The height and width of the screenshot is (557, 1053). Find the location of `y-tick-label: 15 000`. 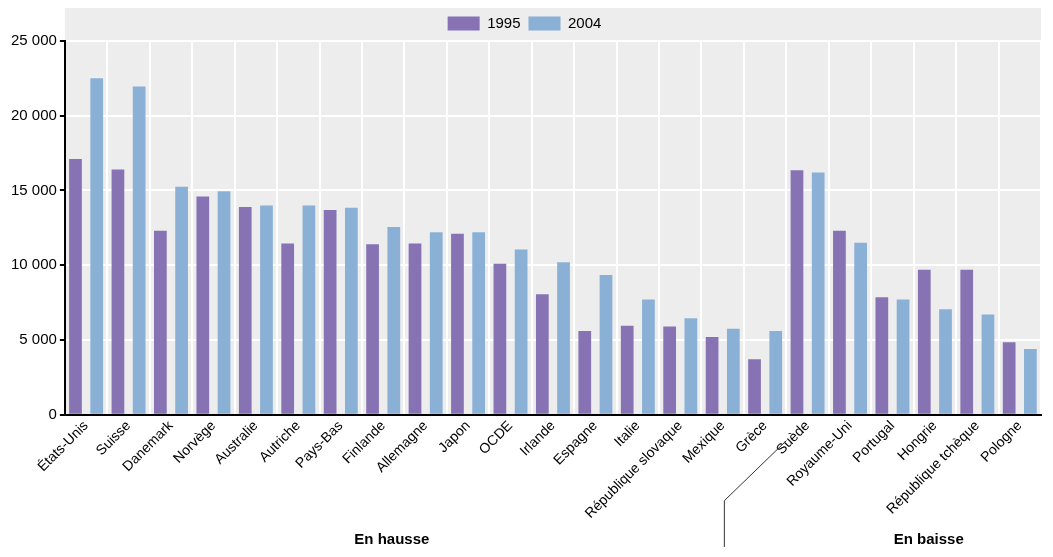

y-tick-label: 15 000 is located at coordinates (33, 189).